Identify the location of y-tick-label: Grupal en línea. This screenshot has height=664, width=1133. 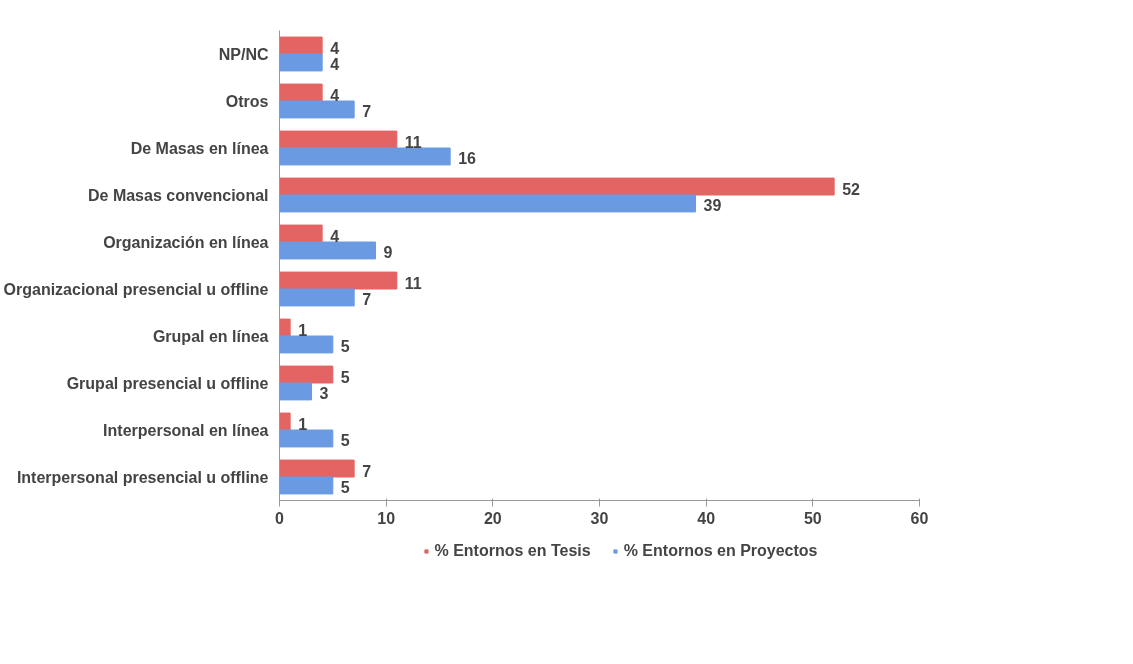
(210, 336).